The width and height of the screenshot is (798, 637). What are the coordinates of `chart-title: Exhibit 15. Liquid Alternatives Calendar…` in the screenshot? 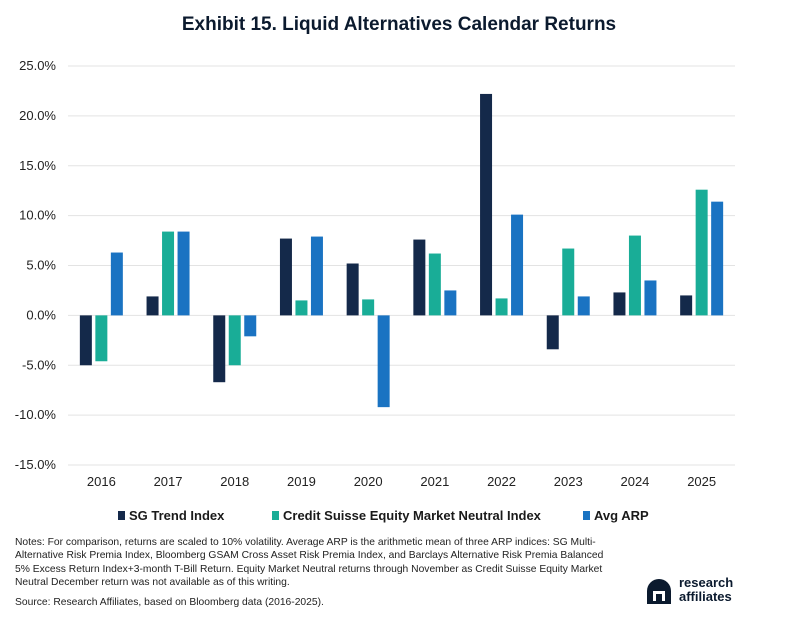 It's located at (399, 24).